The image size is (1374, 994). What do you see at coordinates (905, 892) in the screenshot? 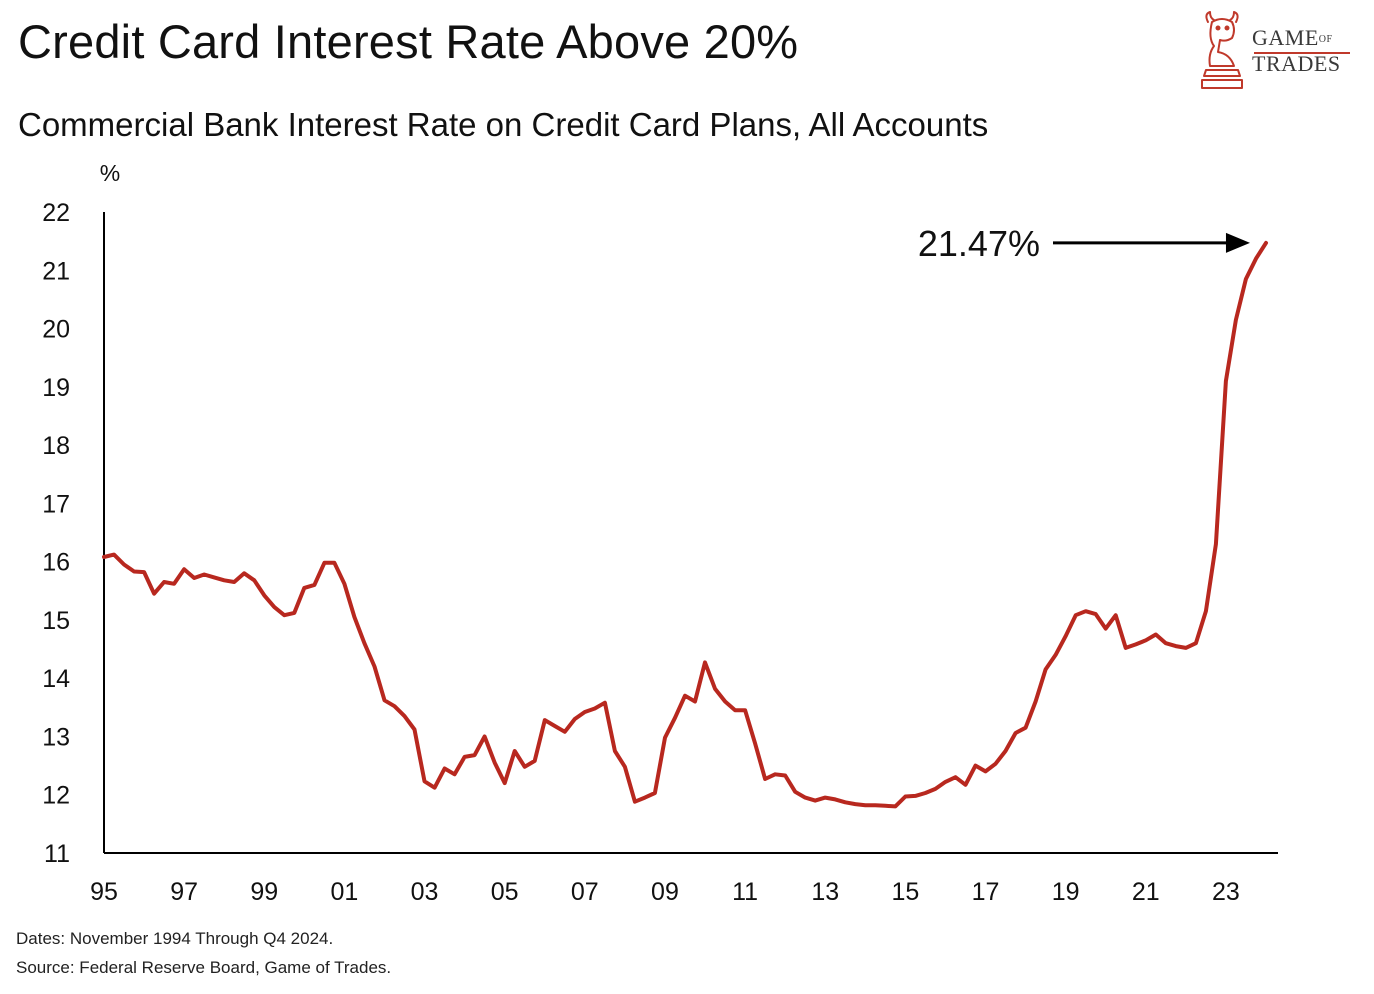
I see `x-tick-label: 15` at bounding box center [905, 892].